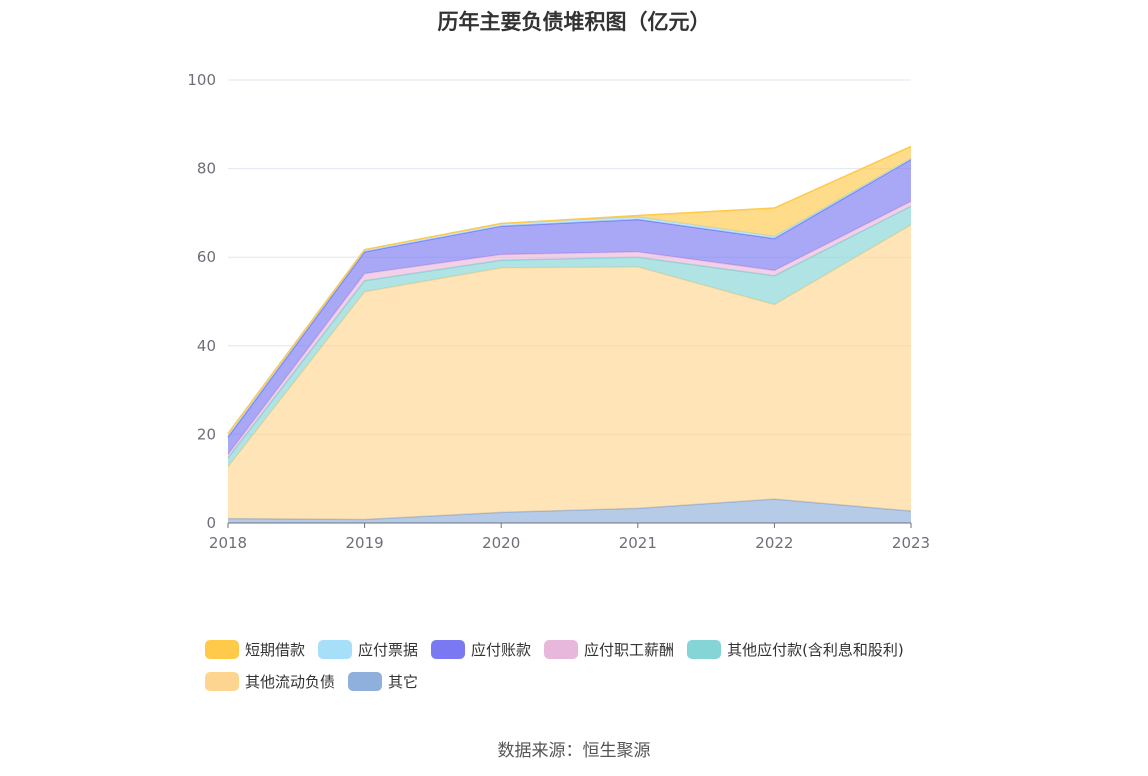 The width and height of the screenshot is (1148, 776). I want to click on source-note: 数据来源：恒生聚源, so click(574, 751).